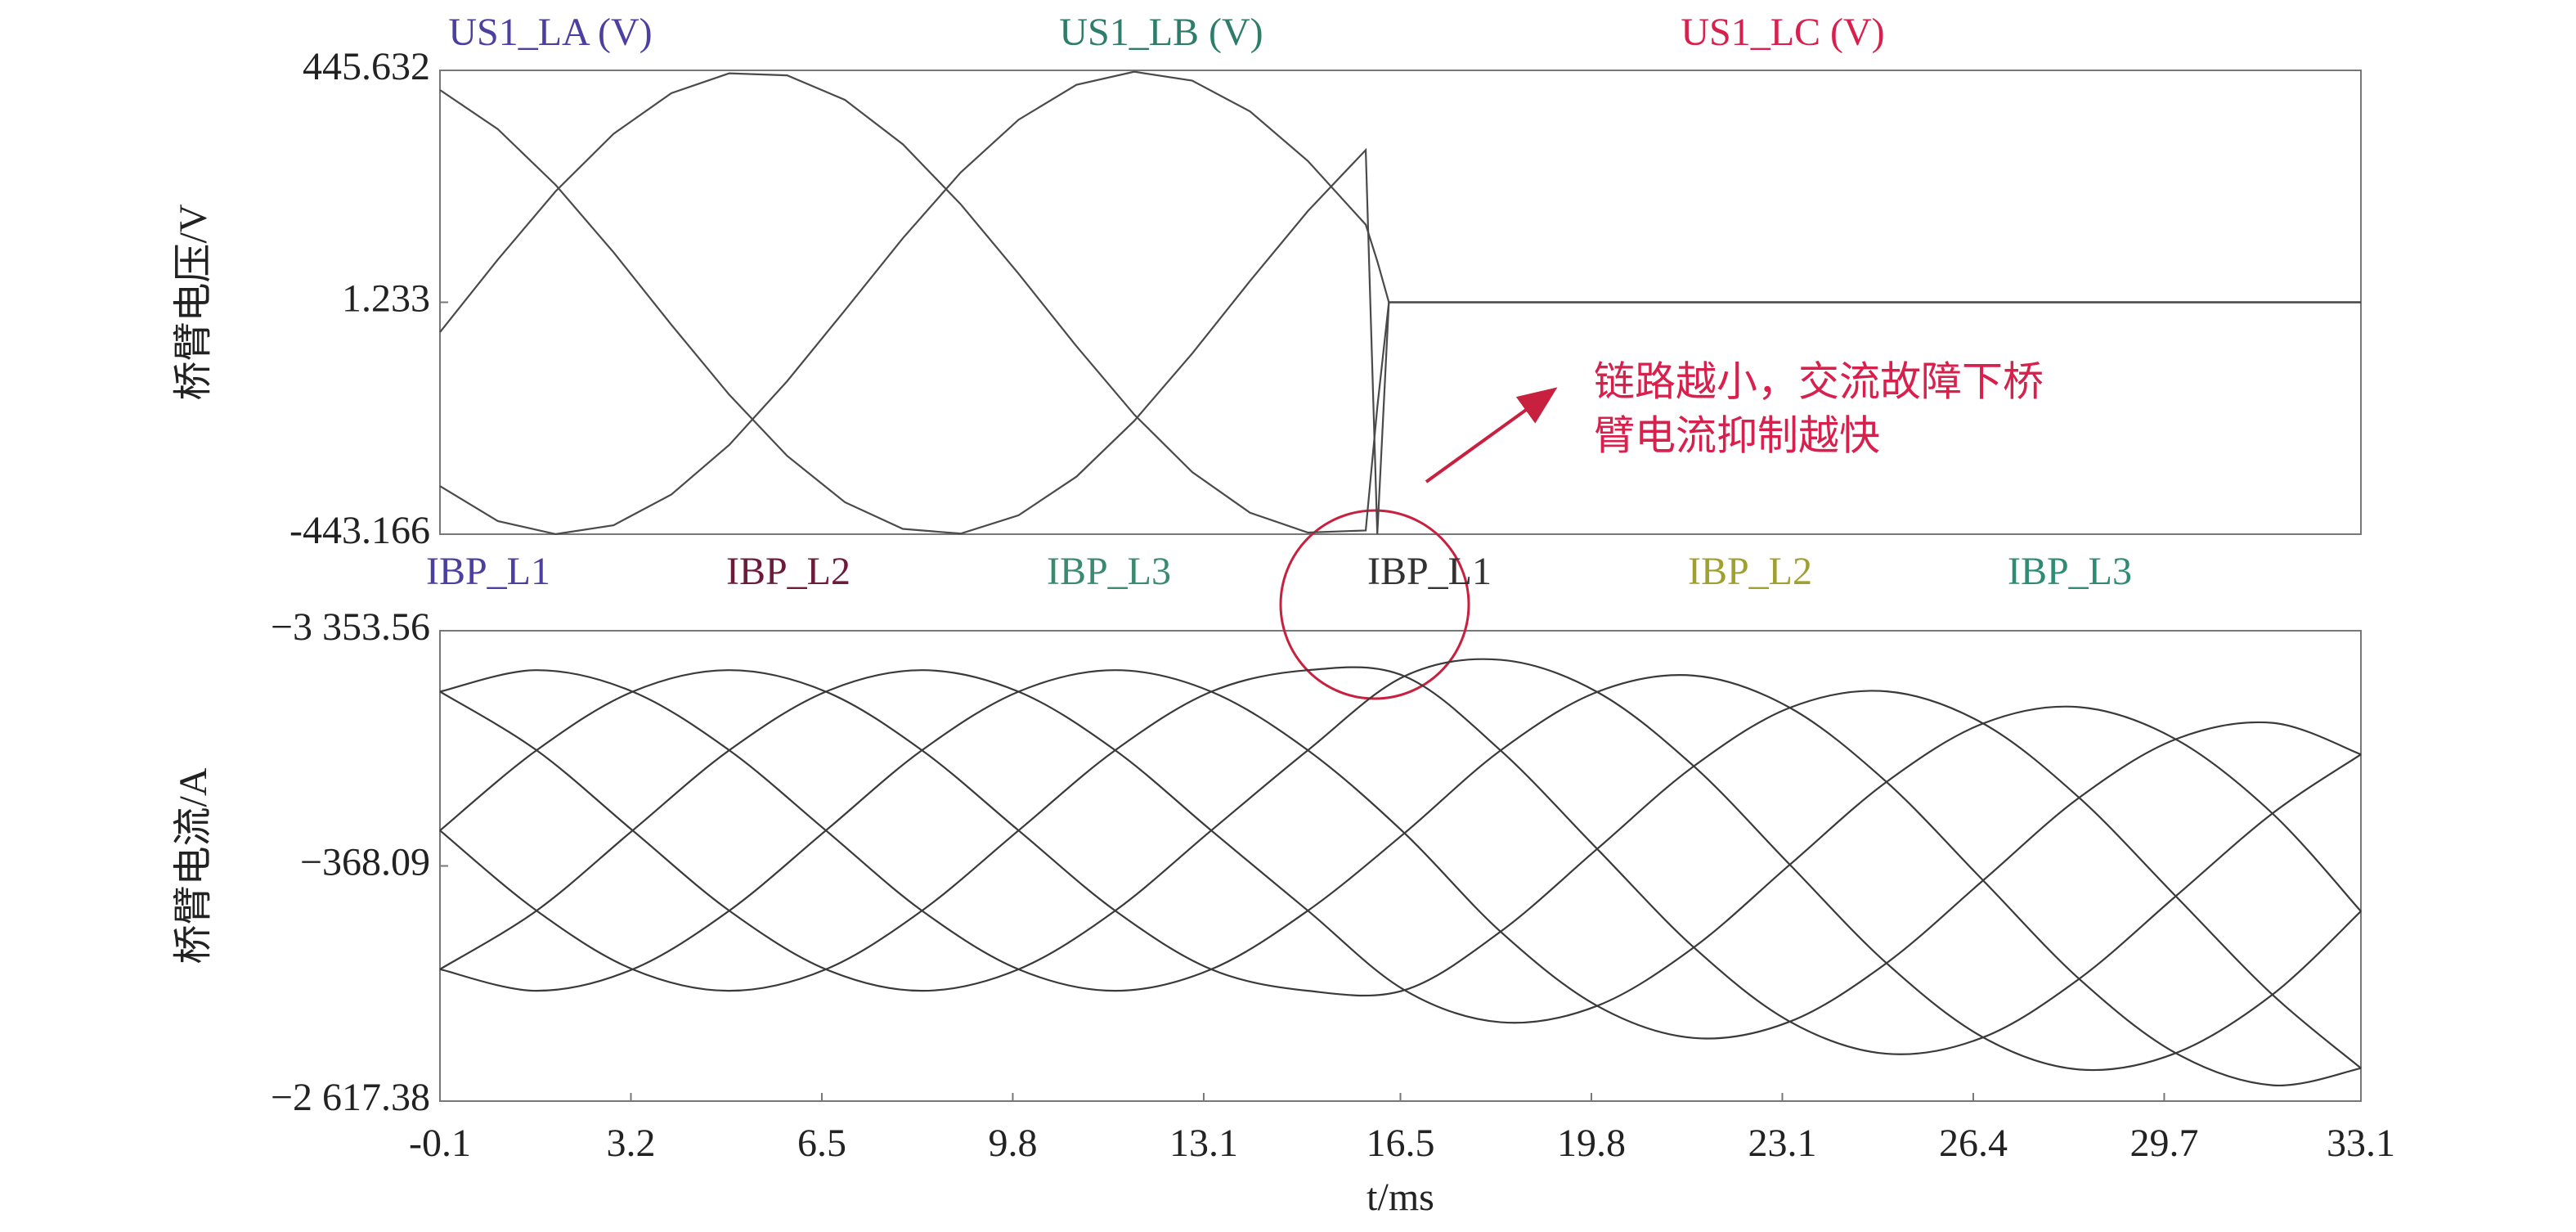 This screenshot has height=1232, width=2576. Describe the element at coordinates (386, 299) in the screenshot. I see `y-tick-label: 1.233` at that location.